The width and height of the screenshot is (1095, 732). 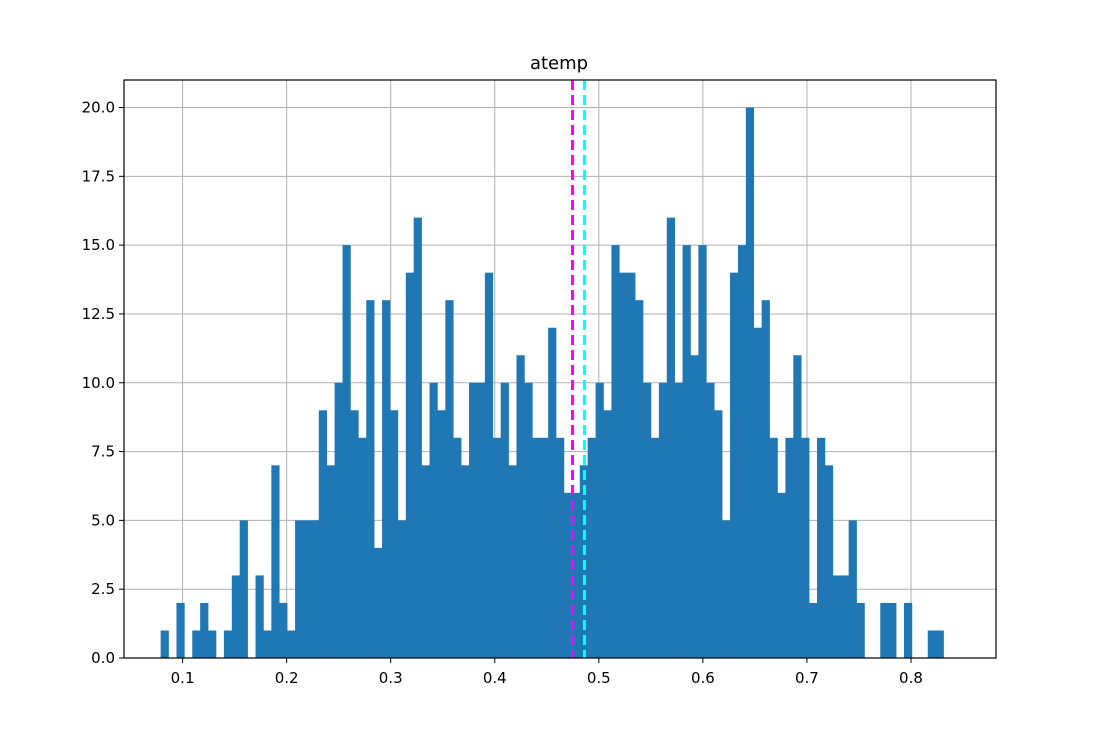 I want to click on y-tick-label: 7.5, so click(x=103, y=452).